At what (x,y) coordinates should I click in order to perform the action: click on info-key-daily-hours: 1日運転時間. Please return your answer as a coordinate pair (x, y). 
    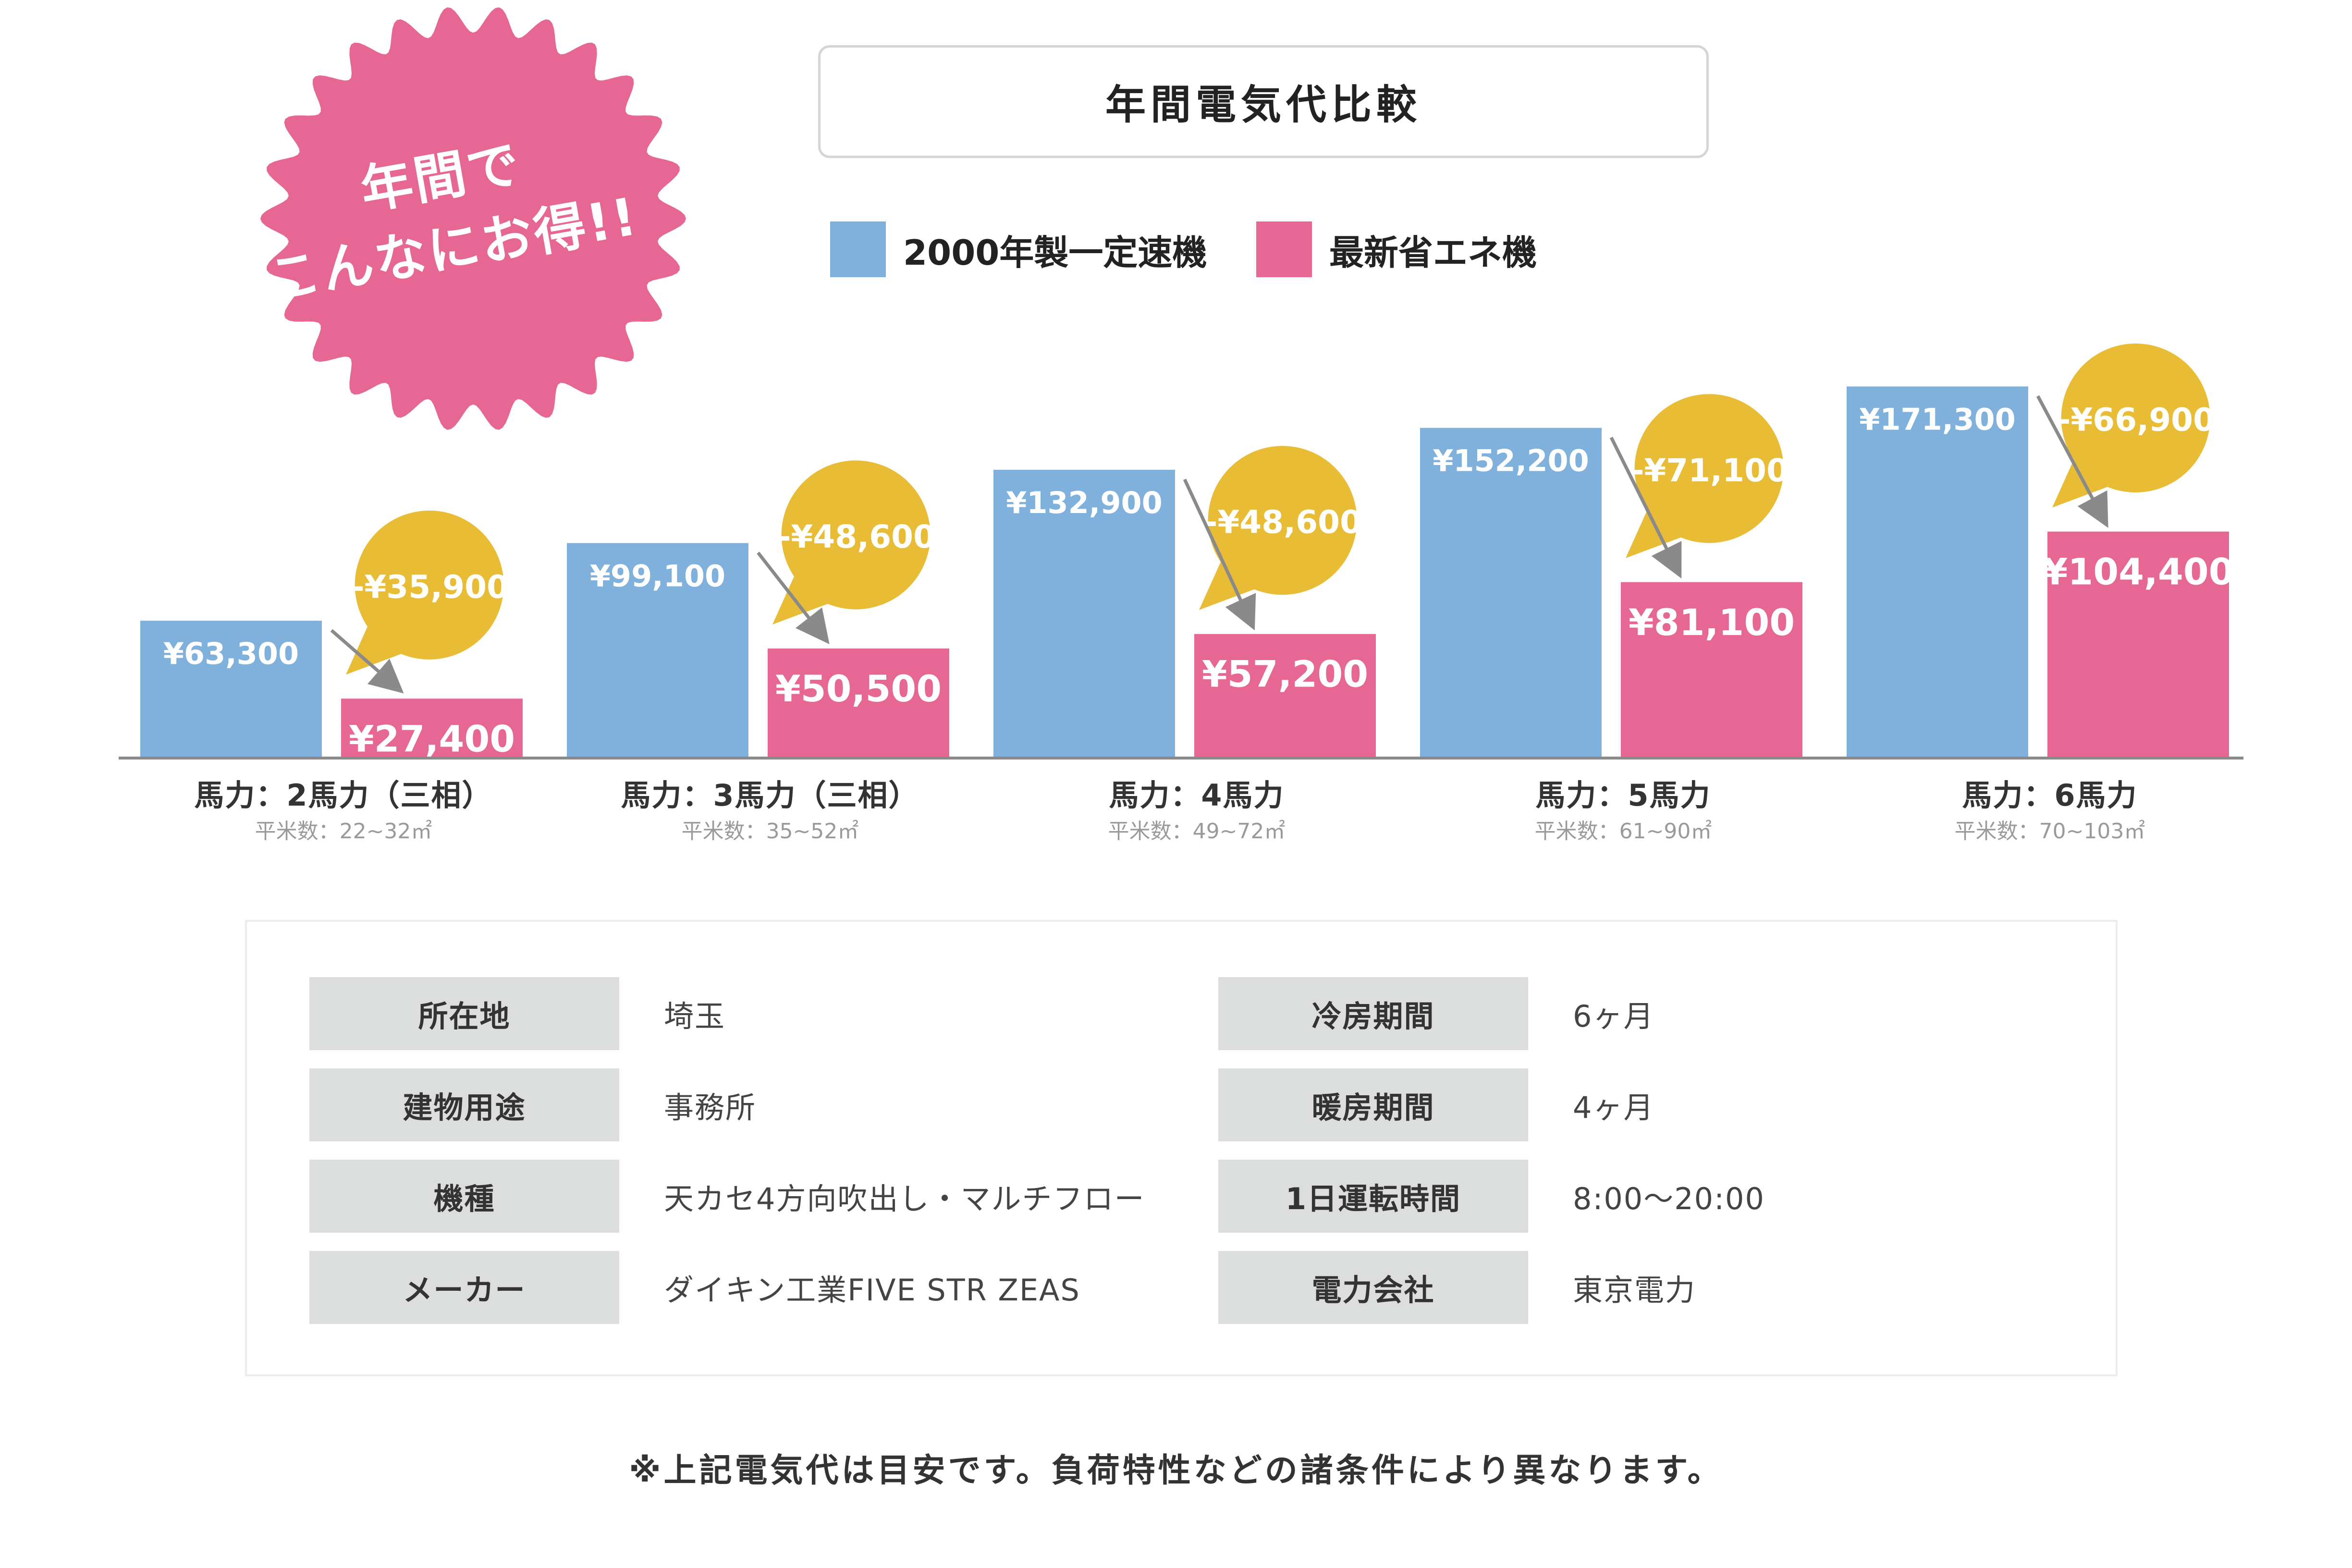
    Looking at the image, I should click on (1373, 1196).